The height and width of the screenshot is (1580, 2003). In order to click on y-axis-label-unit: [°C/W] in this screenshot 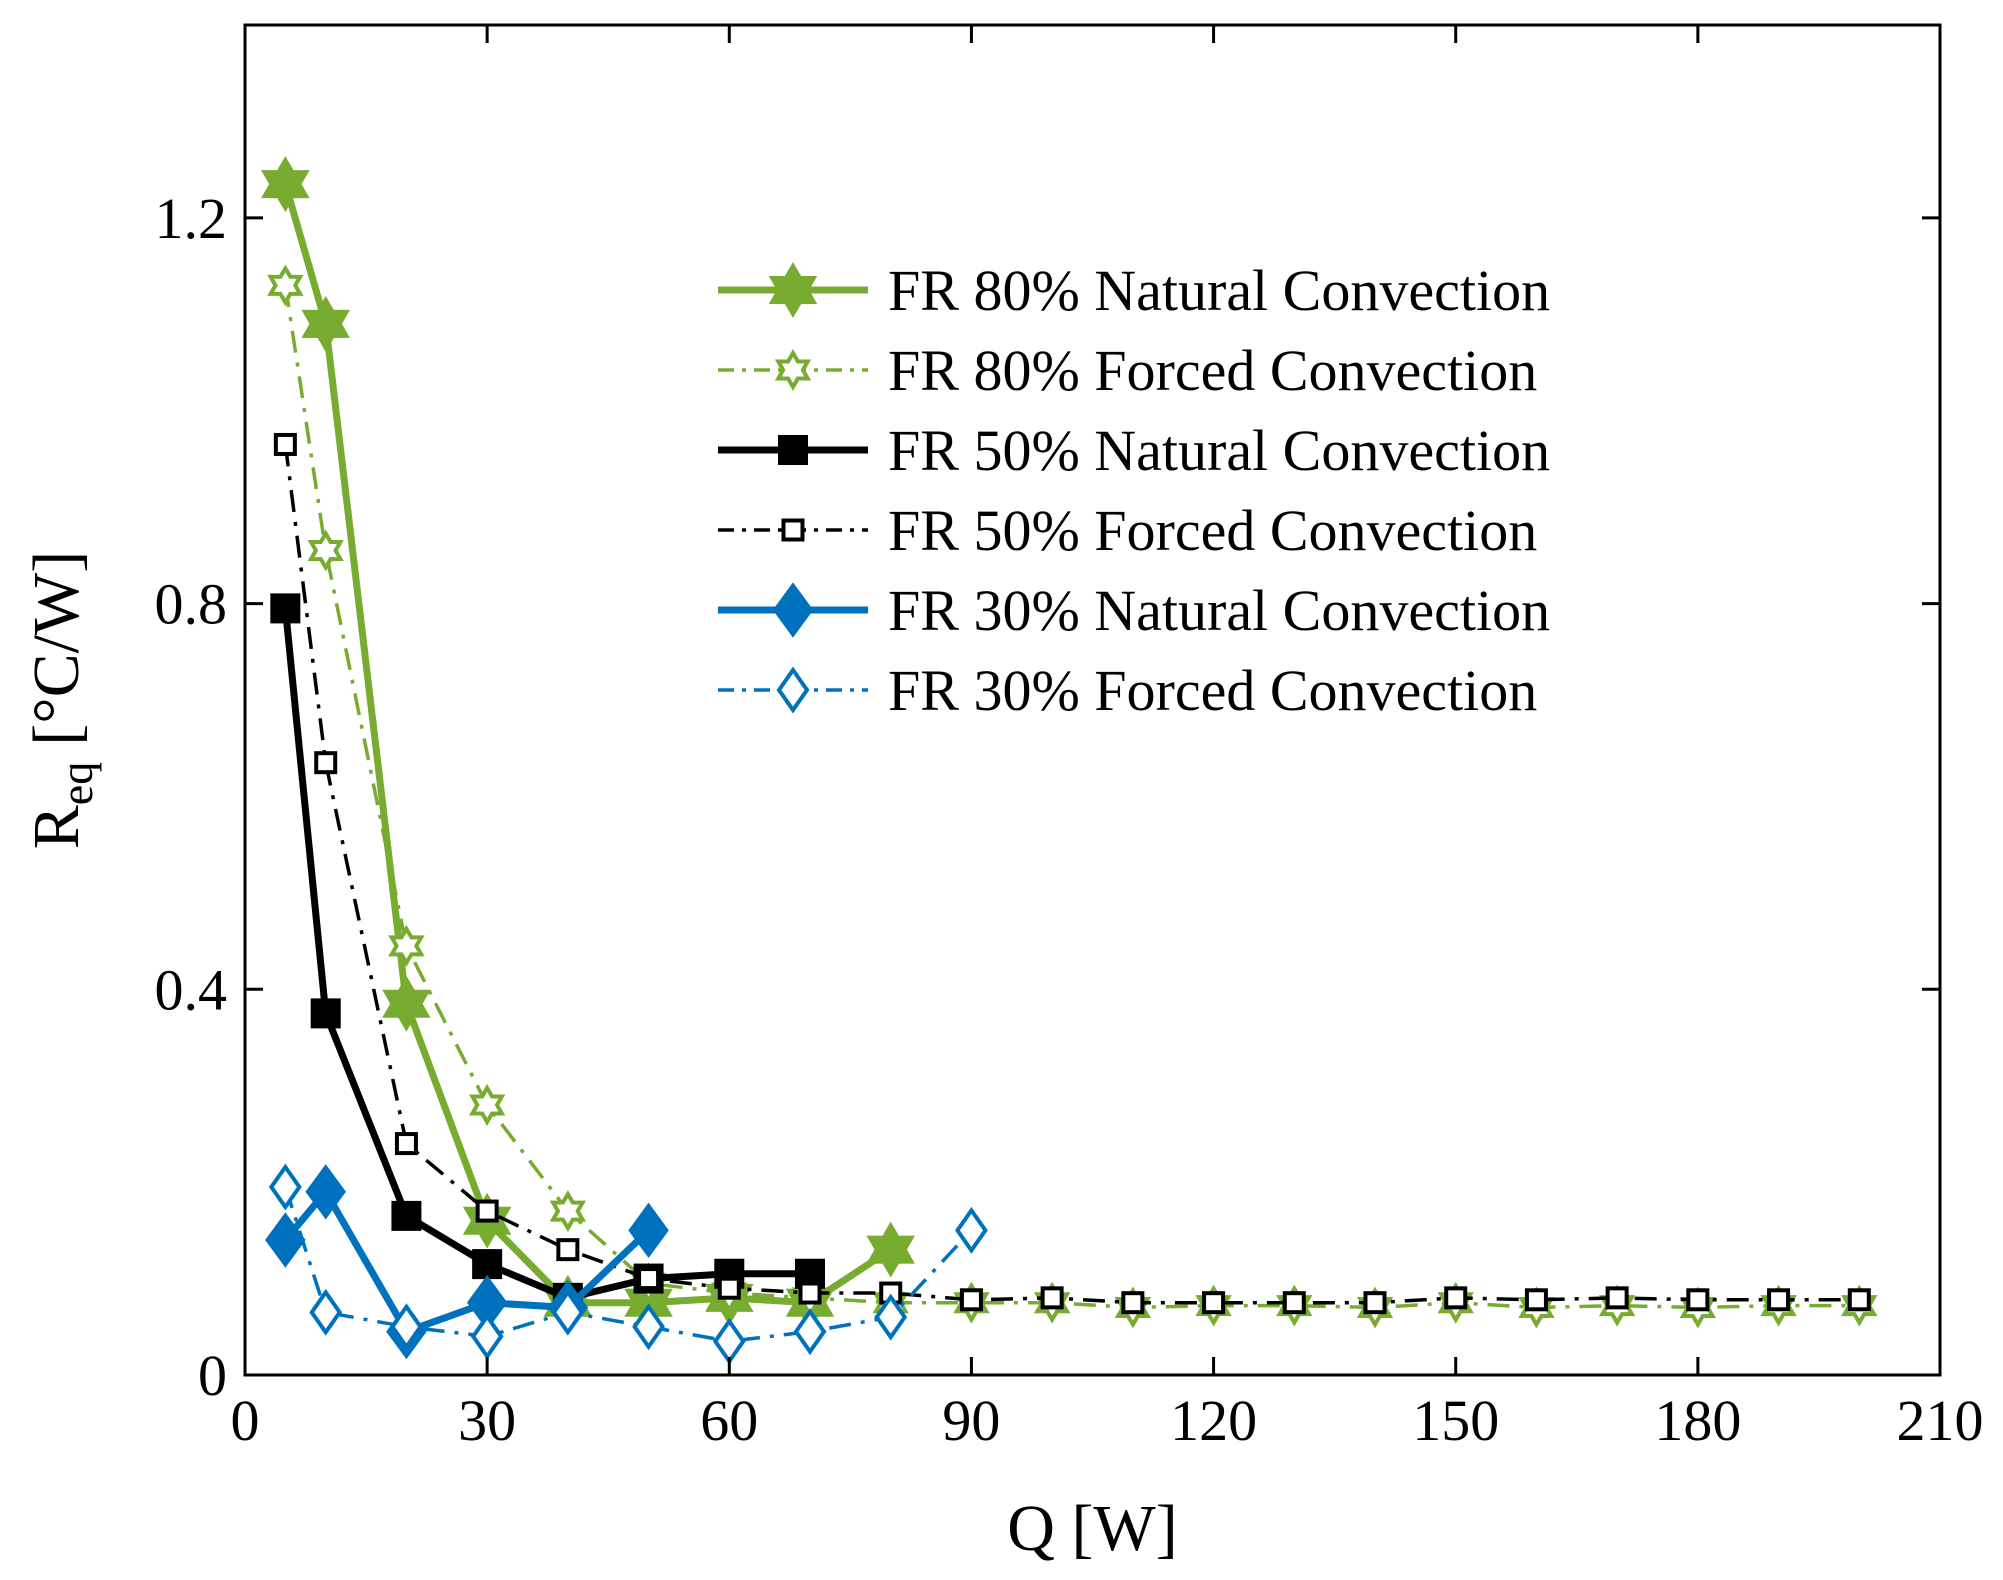, I will do `click(56, 648)`.